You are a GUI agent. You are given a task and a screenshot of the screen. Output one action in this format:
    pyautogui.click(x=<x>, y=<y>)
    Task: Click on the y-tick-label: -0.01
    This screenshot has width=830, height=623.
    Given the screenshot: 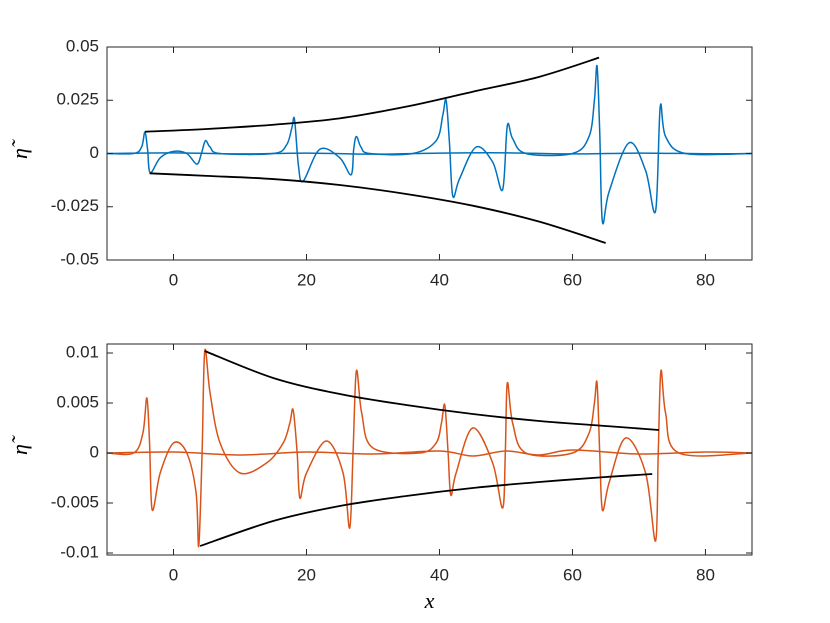 What is the action you would take?
    pyautogui.click(x=79, y=551)
    